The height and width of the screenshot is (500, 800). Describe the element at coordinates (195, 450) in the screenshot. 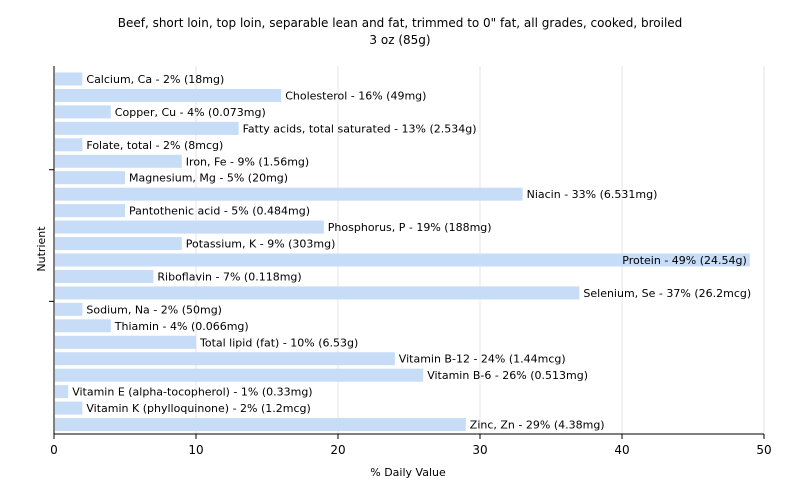

I see `x-tick-label-10: 10` at that location.